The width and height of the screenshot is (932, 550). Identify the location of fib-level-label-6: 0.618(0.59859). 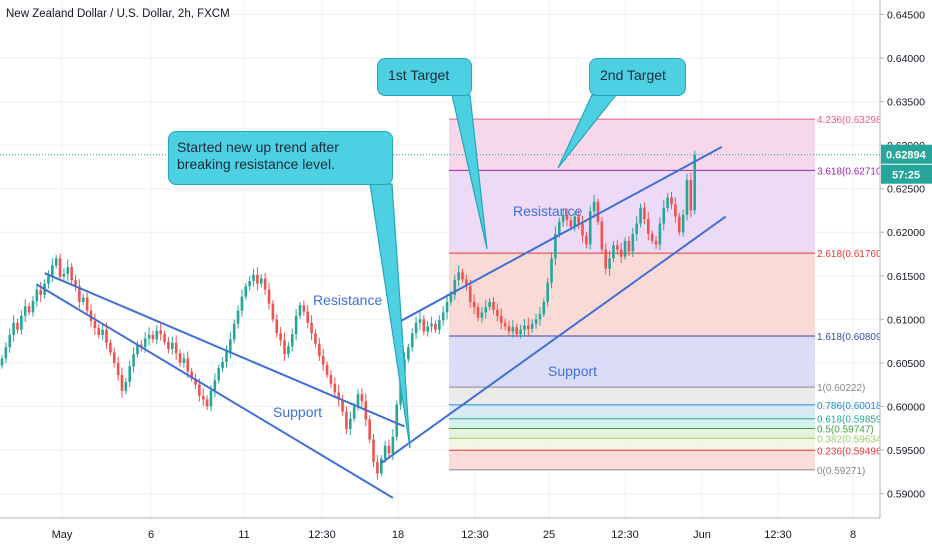
(851, 420).